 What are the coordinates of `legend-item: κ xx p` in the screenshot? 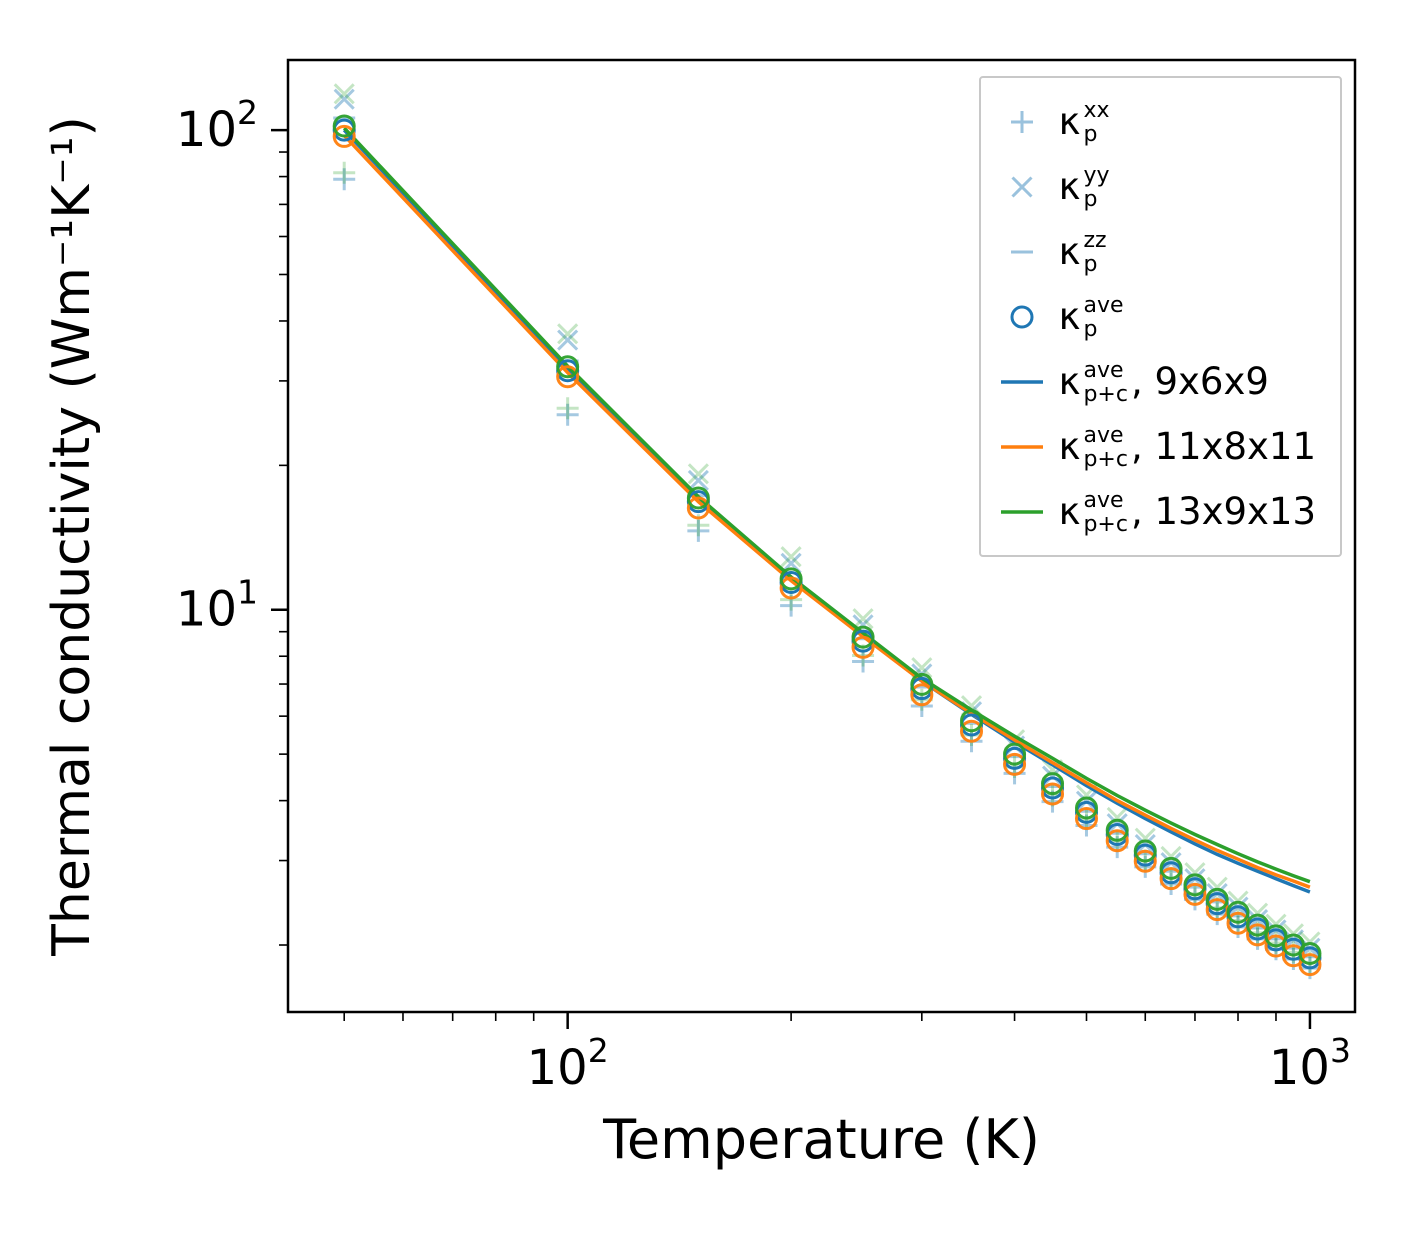 It's located at (1157, 121).